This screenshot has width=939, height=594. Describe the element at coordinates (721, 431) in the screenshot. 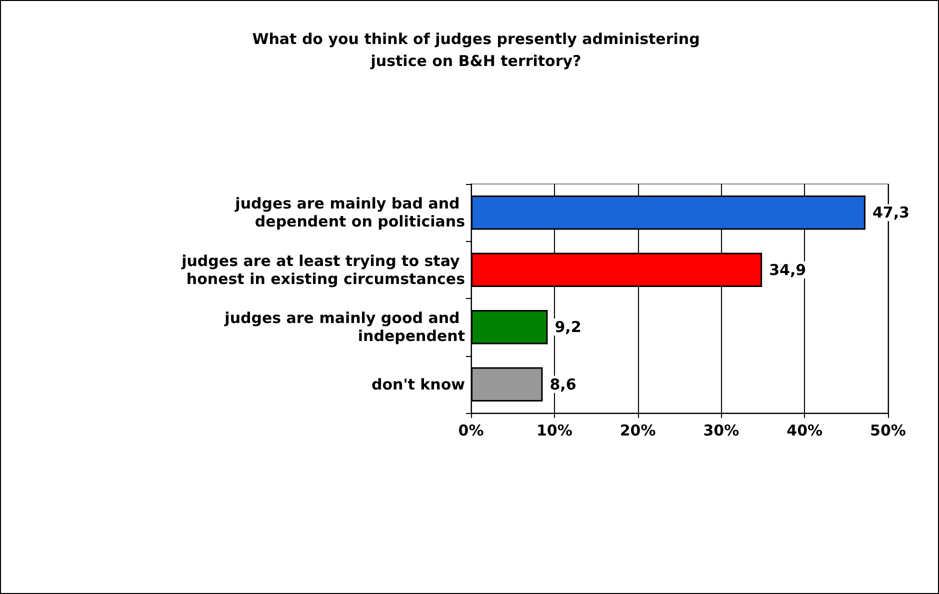

I see `x-tick-label: 30%` at that location.